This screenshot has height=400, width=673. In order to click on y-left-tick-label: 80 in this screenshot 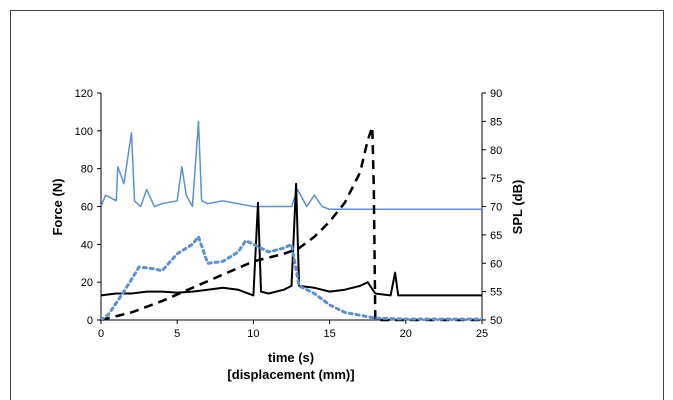, I will do `click(87, 170)`.